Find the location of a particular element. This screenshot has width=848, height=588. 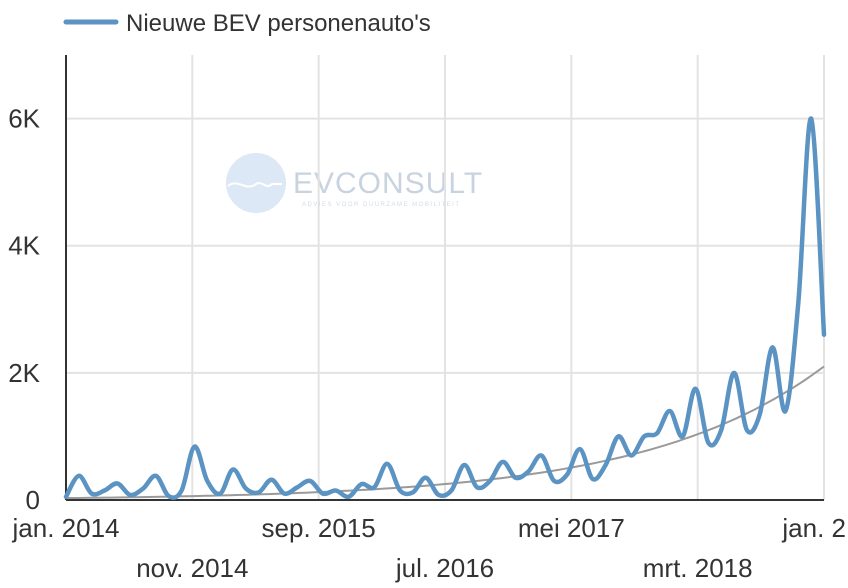

x-tick-label: jan. 2 is located at coordinates (813, 528).